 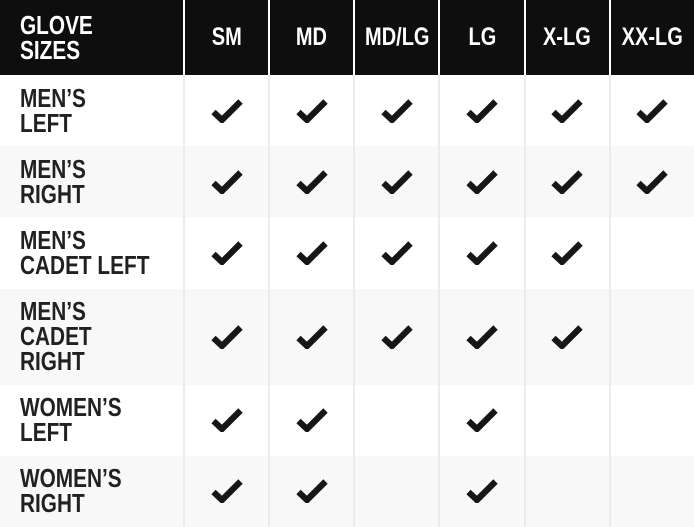 I want to click on row-label: MEN’S CADET RIGHT, so click(x=56, y=336).